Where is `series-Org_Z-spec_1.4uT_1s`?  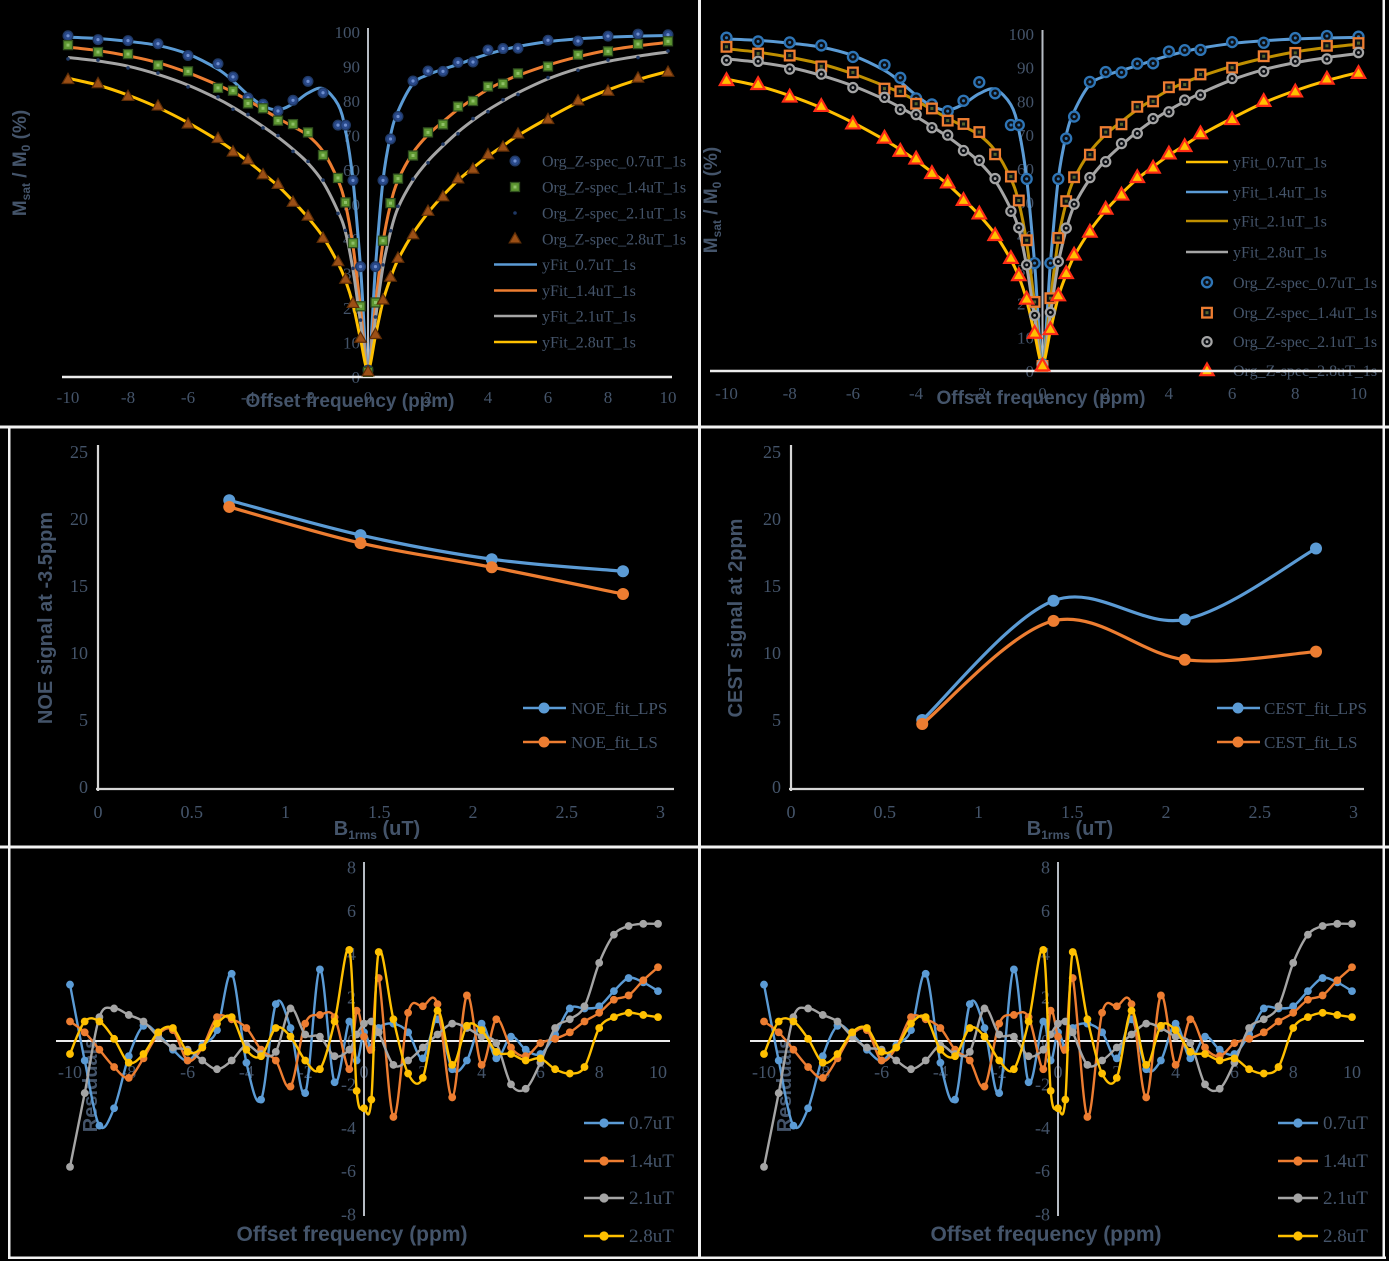
series-Org_Z-spec_1.4uT_1s is located at coordinates (1042, 204).